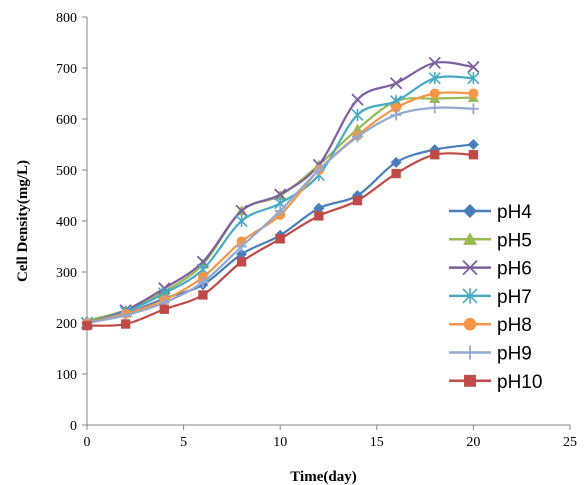  What do you see at coordinates (280, 442) in the screenshot?
I see `x-tick-label: 10` at bounding box center [280, 442].